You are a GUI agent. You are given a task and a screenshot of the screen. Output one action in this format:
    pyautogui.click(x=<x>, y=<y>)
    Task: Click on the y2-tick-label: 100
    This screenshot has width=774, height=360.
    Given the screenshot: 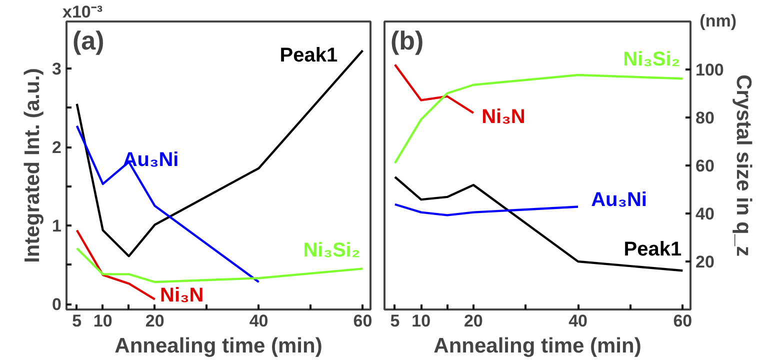 What is the action you would take?
    pyautogui.click(x=710, y=70)
    